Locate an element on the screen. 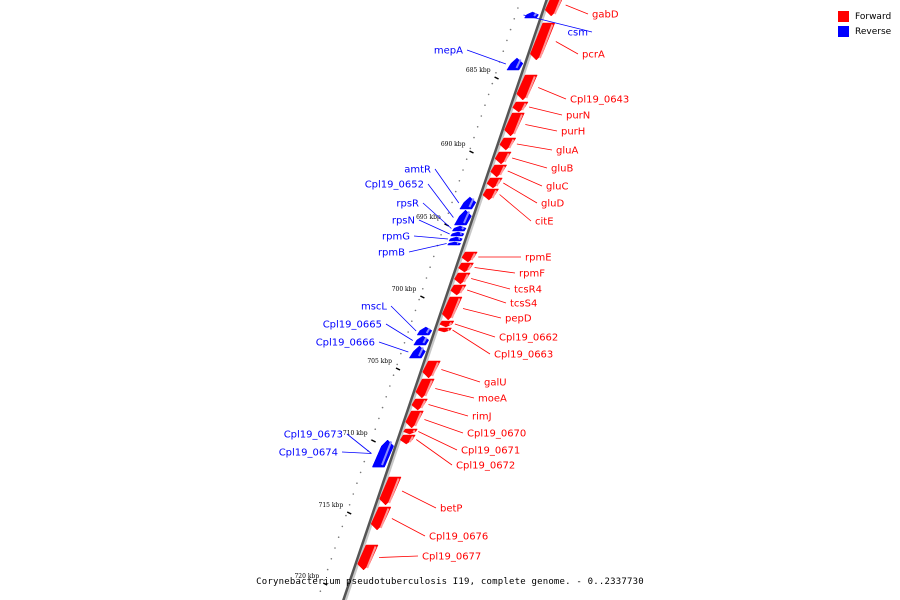 This screenshot has height=600, width=900. gene-glua is located at coordinates (508, 144).